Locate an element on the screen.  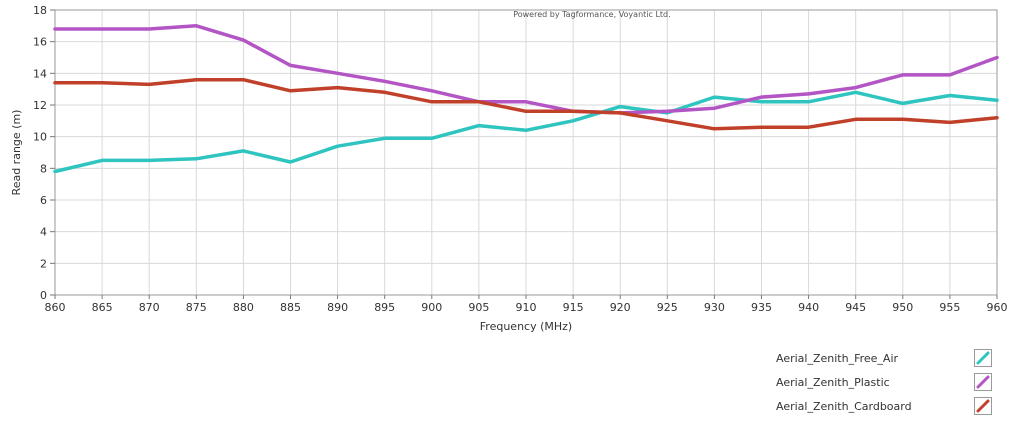
x-tick-label: 880 is located at coordinates (243, 307).